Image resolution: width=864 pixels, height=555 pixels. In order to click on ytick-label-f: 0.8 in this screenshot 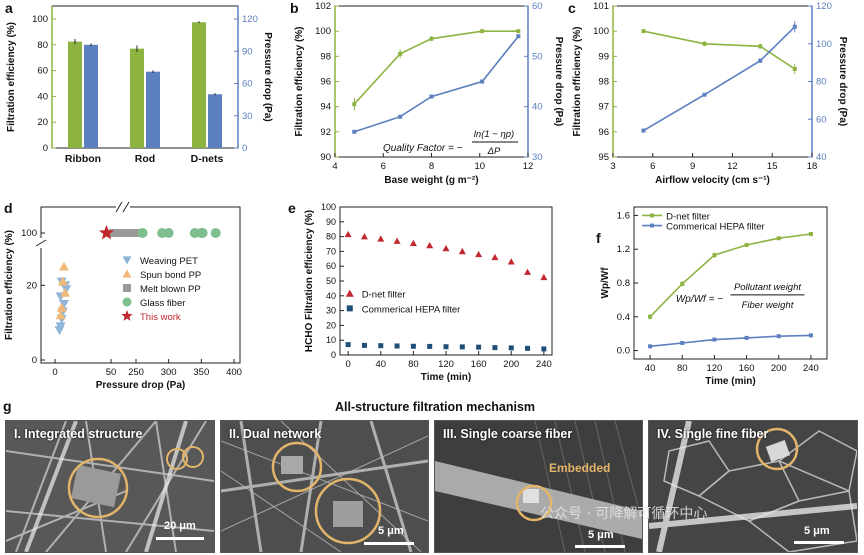, I will do `click(623, 283)`.